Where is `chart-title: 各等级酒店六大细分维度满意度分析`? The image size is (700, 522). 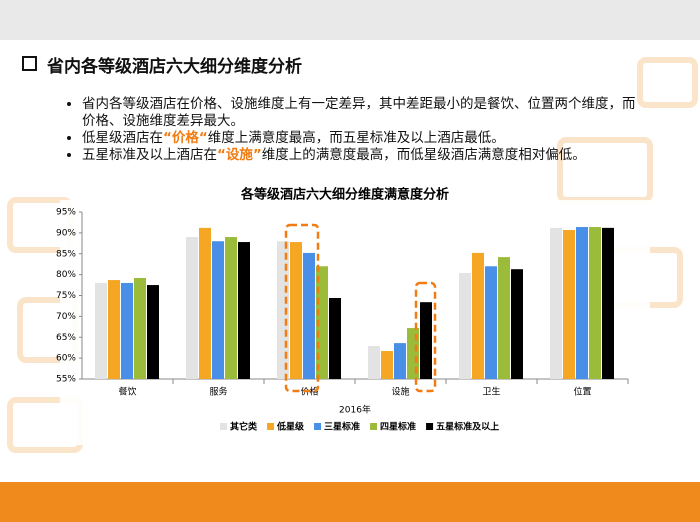
chart-title: 各等级酒店六大细分维度满意度分析 is located at coordinates (344, 195).